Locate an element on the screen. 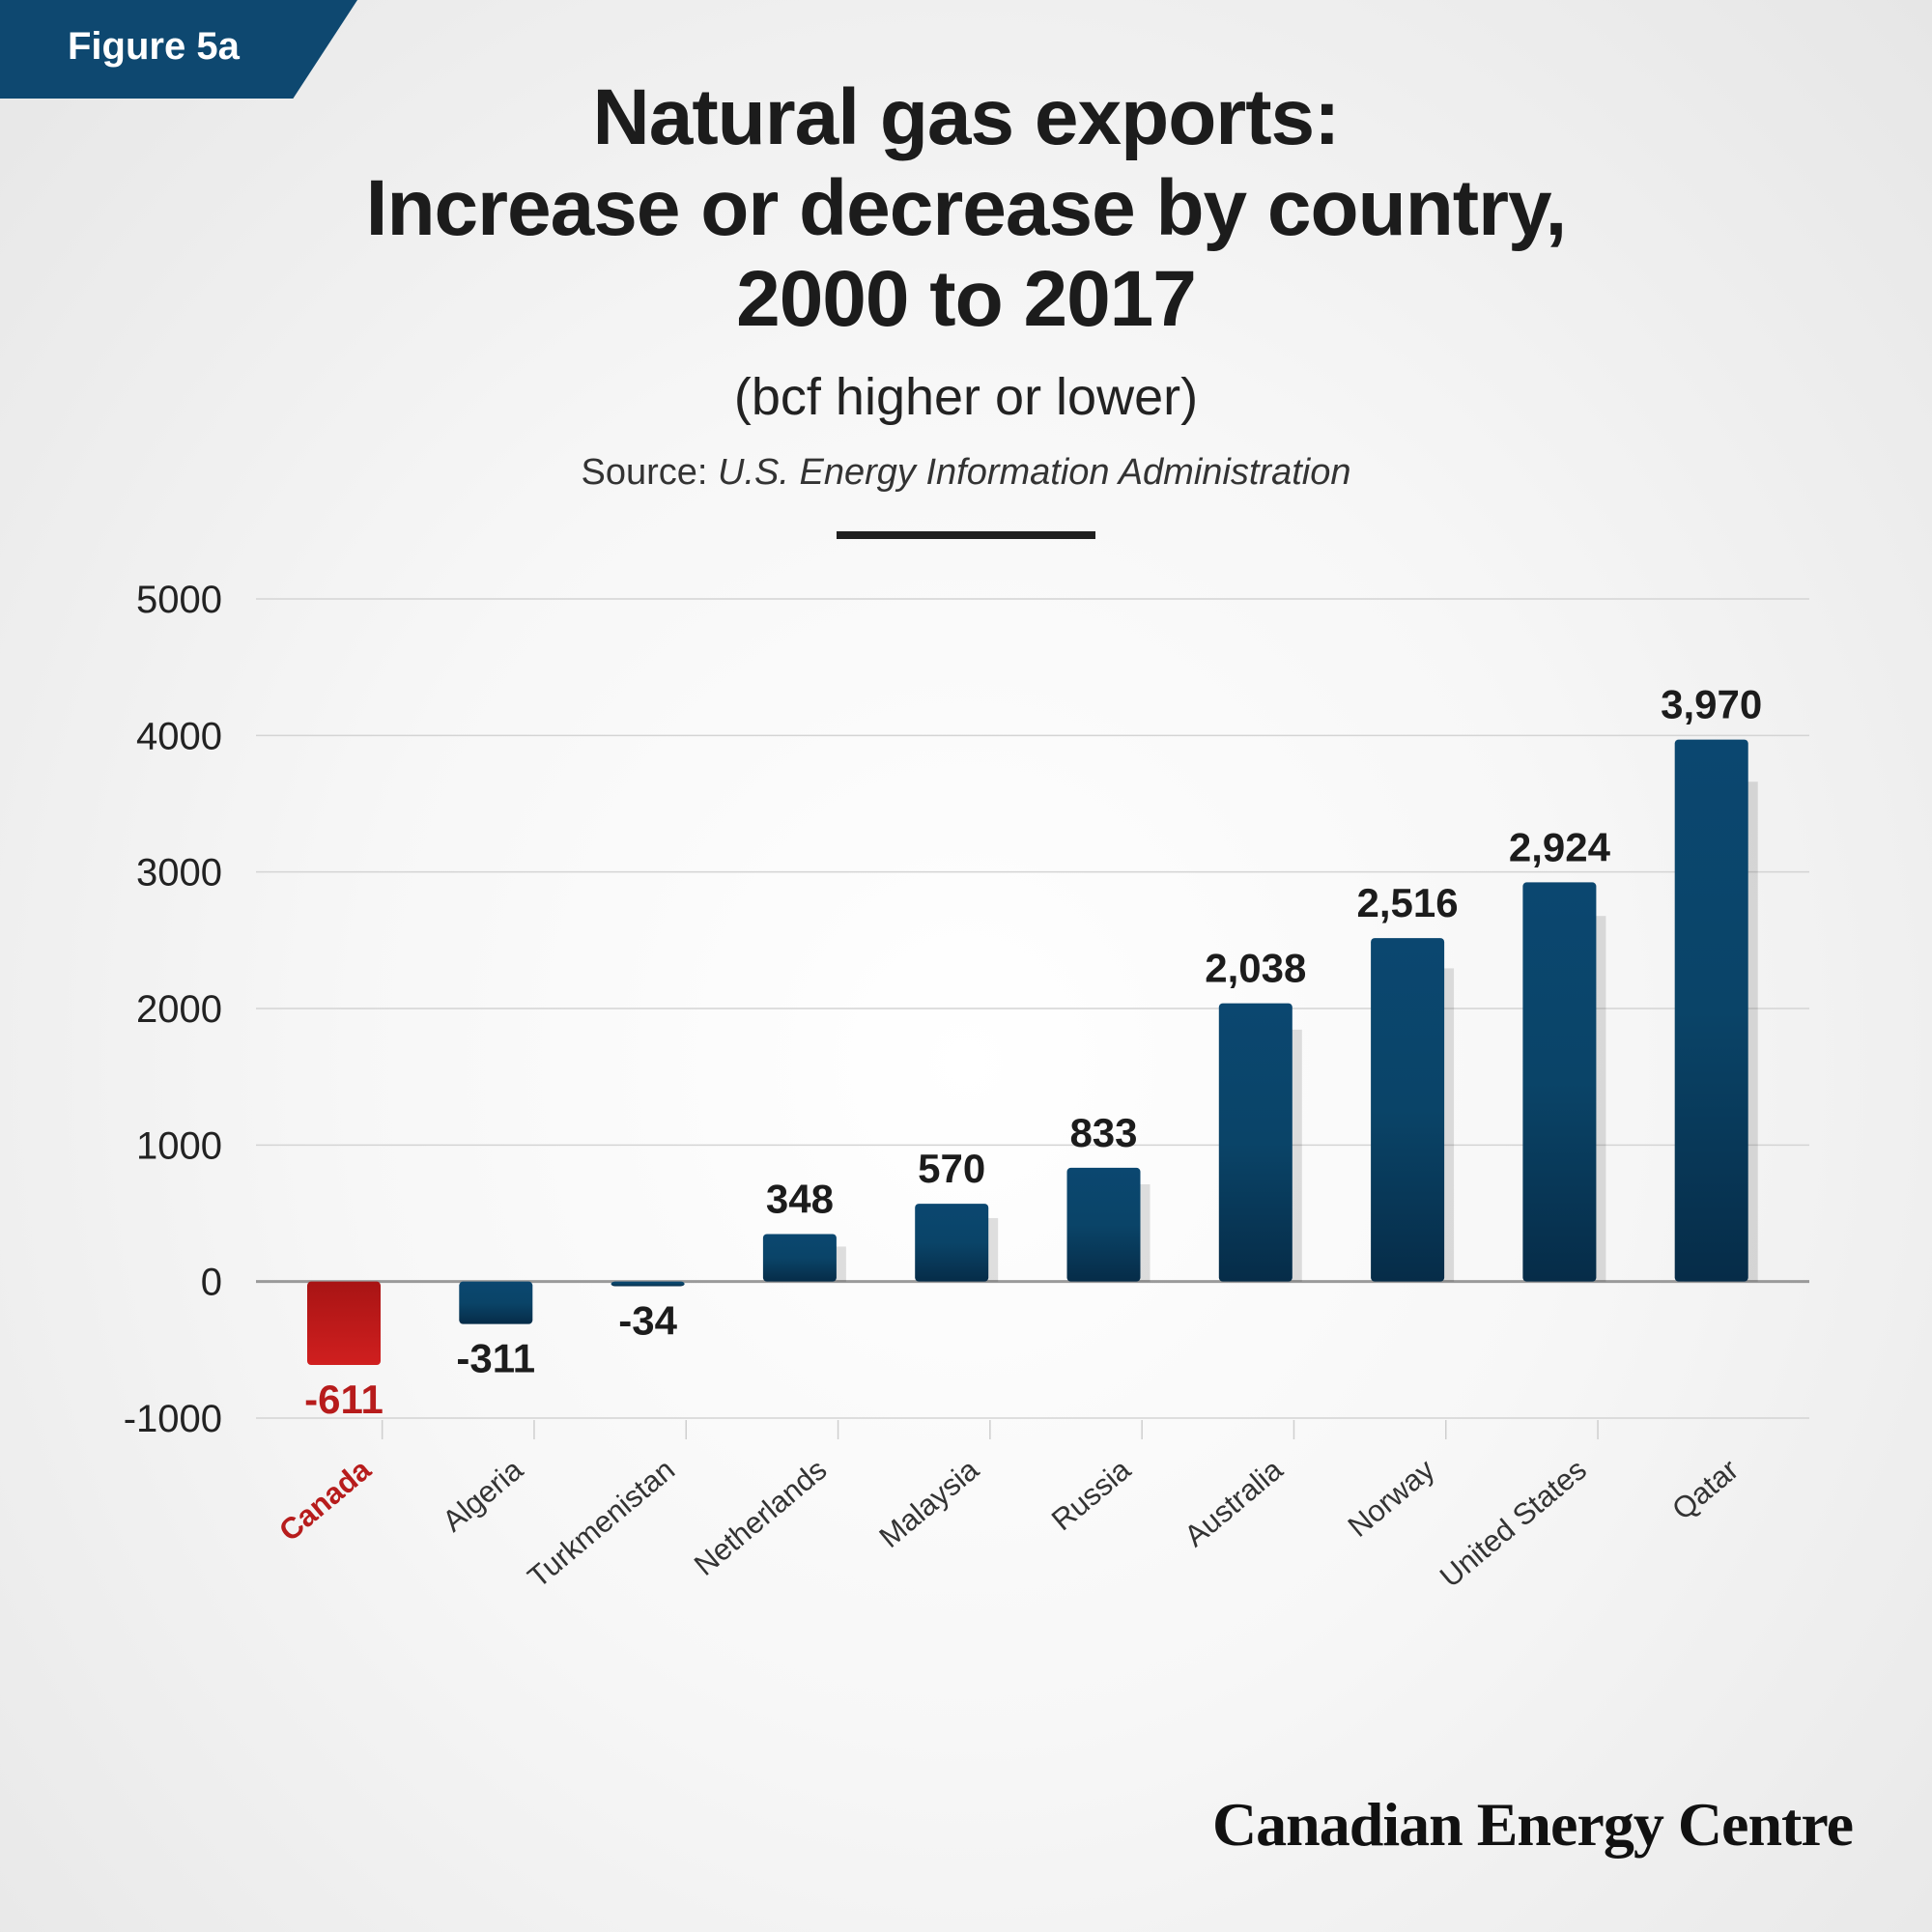 Image resolution: width=1932 pixels, height=1932 pixels. data-label: 833 is located at coordinates (1103, 1132).